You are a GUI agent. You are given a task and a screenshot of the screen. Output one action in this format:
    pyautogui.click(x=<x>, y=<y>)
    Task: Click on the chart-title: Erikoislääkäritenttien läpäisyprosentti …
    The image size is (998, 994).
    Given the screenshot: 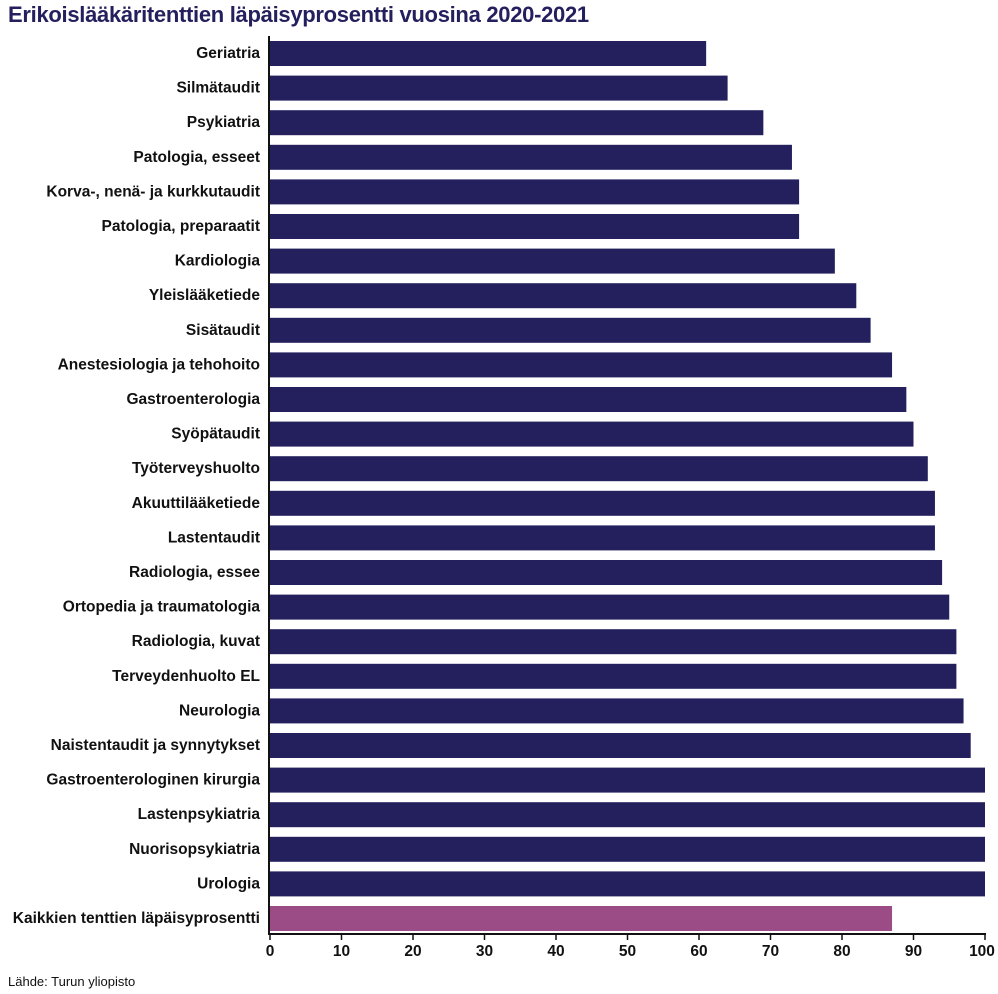 What is the action you would take?
    pyautogui.click(x=298, y=14)
    